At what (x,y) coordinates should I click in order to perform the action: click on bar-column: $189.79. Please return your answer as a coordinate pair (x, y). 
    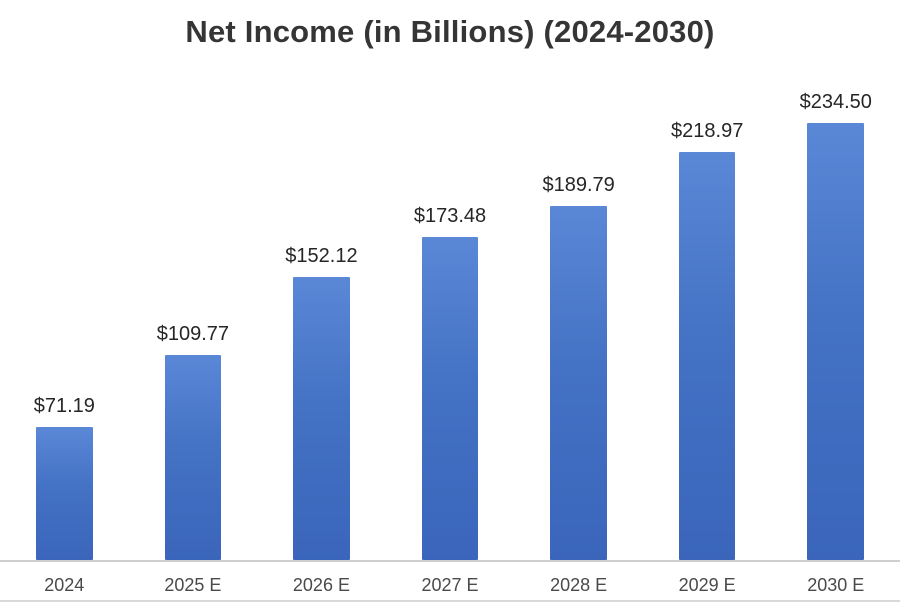
    Looking at the image, I should click on (578, 311).